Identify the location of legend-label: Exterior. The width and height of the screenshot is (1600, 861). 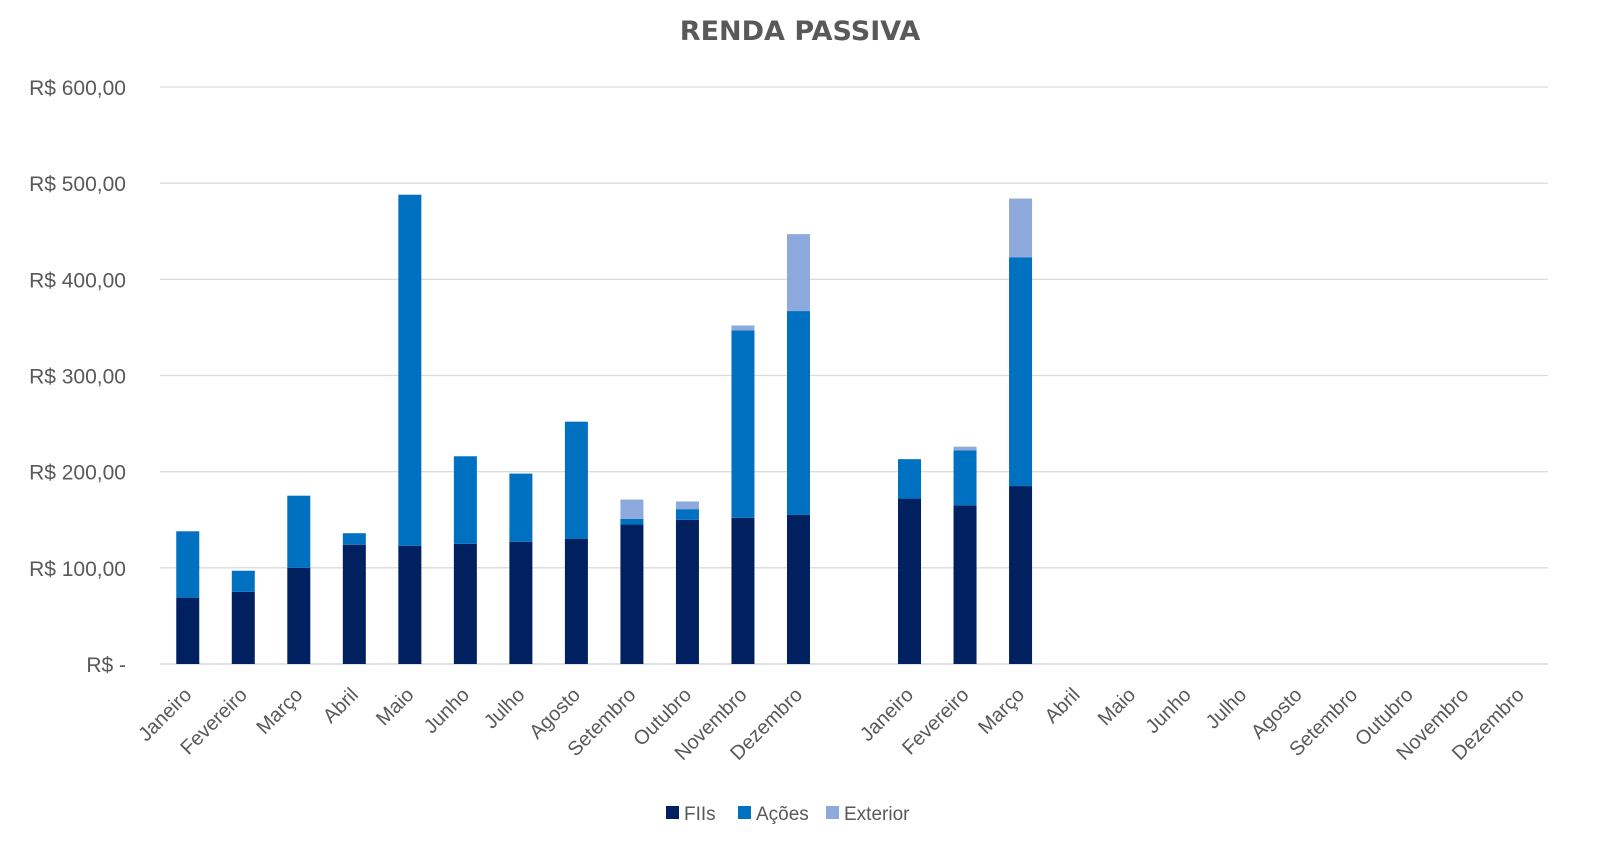
(877, 814).